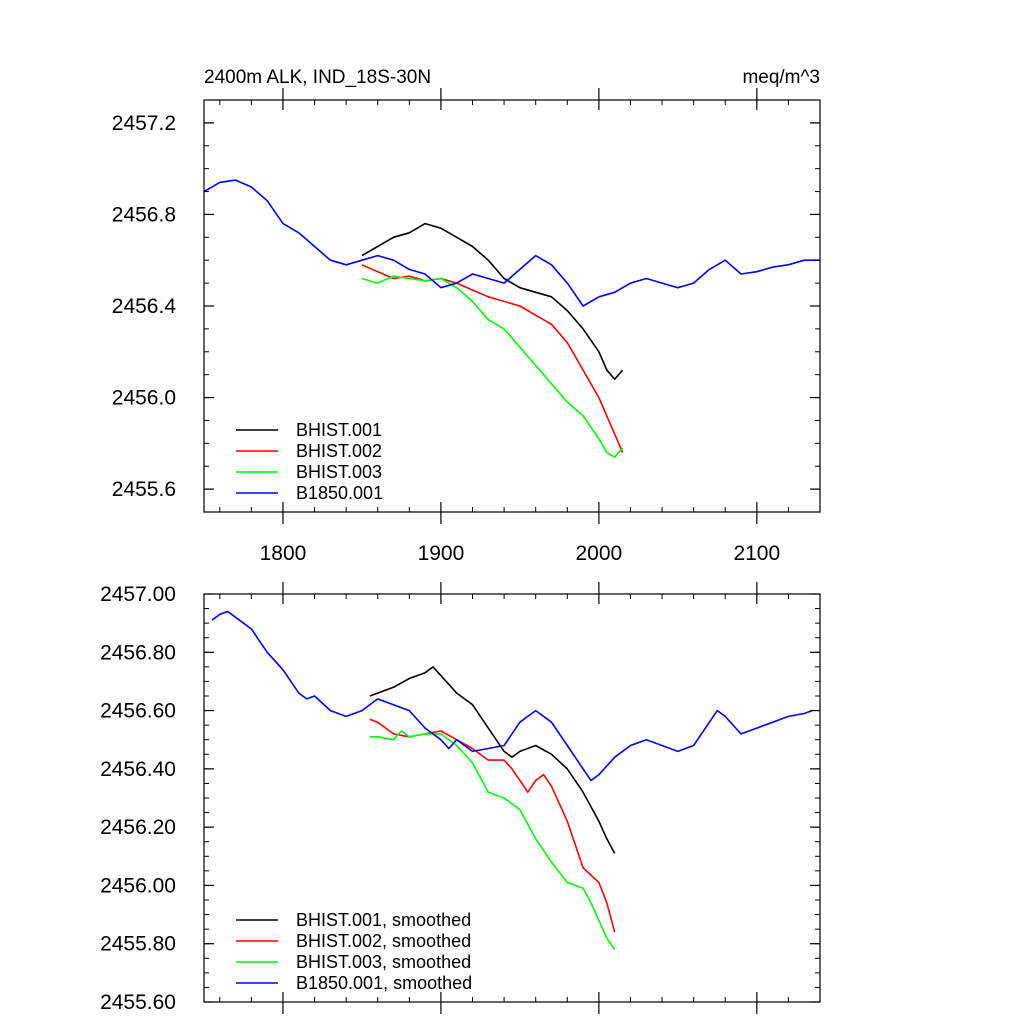 This screenshot has width=1024, height=1024. I want to click on legend-entry: B1850.001, smoothed, so click(384, 983).